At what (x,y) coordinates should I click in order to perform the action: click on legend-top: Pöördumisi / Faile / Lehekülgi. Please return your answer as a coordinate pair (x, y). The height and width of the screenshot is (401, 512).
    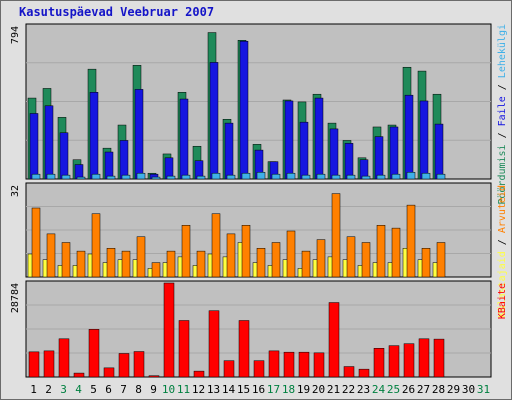
    Looking at the image, I should click on (502, 114).